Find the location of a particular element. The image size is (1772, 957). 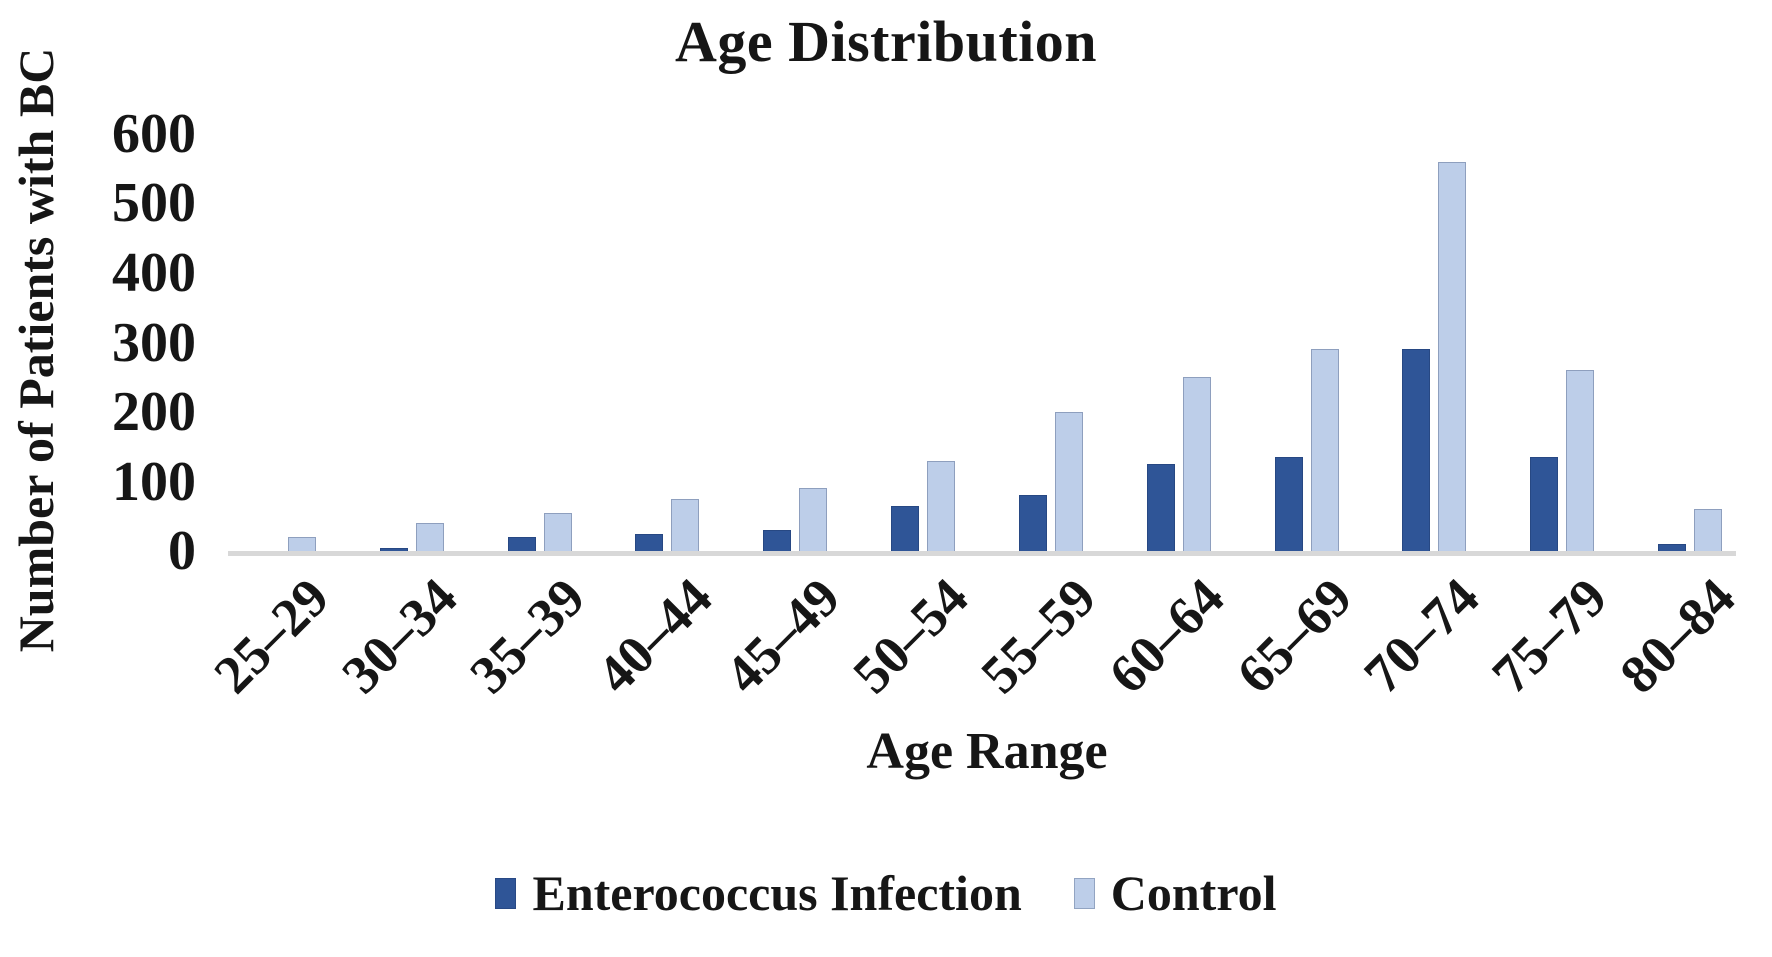

legend-item-enterococcus-infection: Enterococcus Infection is located at coordinates (758, 893).